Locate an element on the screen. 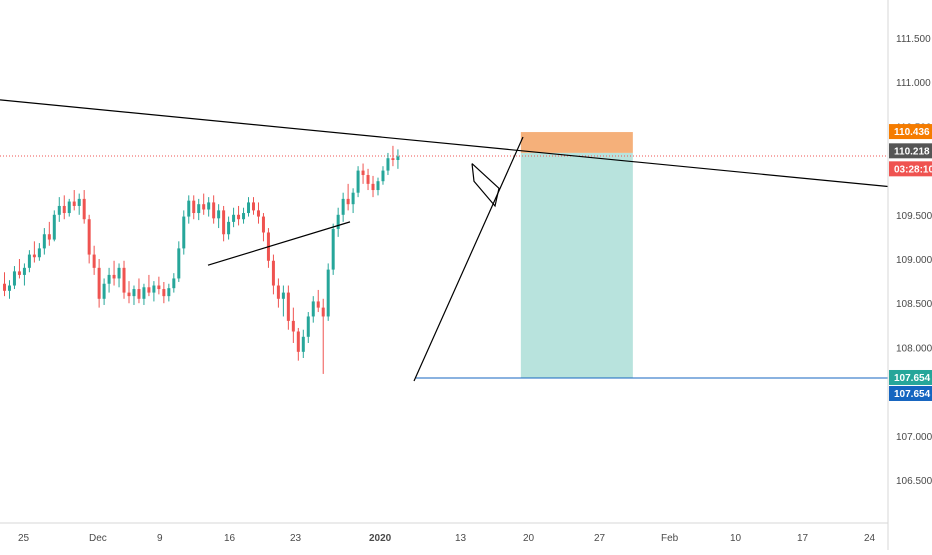 The width and height of the screenshot is (932, 555). flag-pattern is located at coordinates (485, 185).